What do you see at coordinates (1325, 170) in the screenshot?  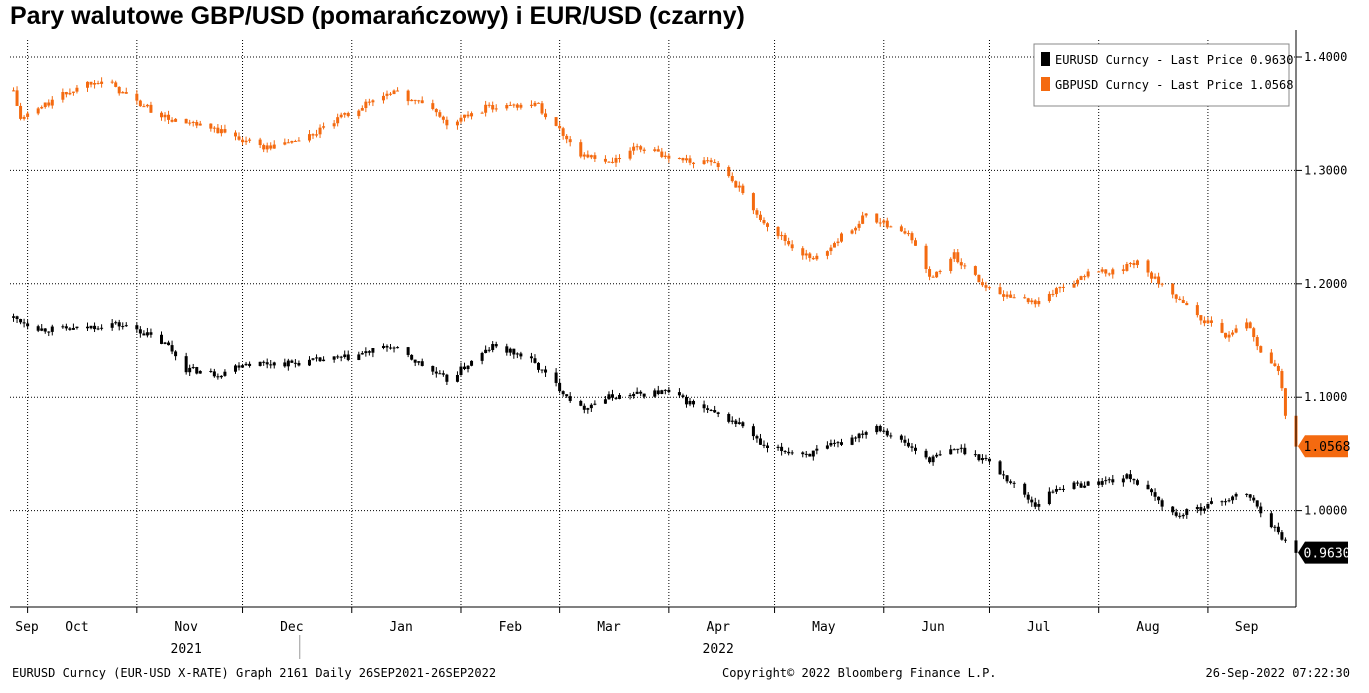 I see `y-tick-label: 1.3000` at bounding box center [1325, 170].